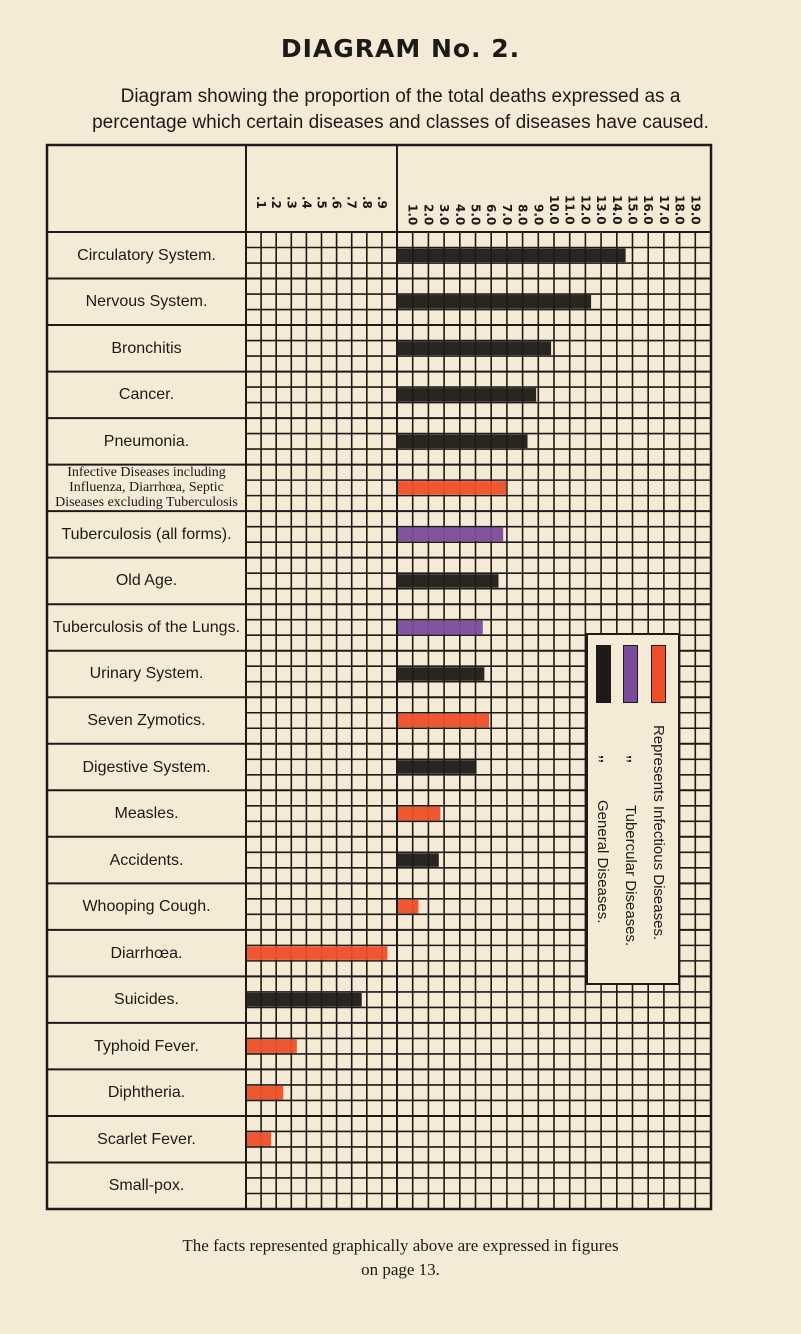 This screenshot has height=1334, width=801. What do you see at coordinates (616, 210) in the screenshot?
I see `tick-label: 14.0` at bounding box center [616, 210].